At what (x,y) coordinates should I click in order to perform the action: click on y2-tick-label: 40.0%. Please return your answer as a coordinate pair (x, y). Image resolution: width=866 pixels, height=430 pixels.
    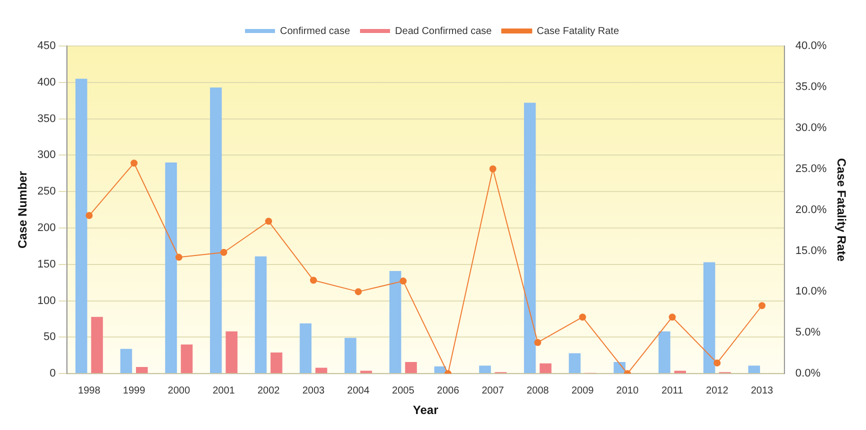
    Looking at the image, I should click on (811, 46).